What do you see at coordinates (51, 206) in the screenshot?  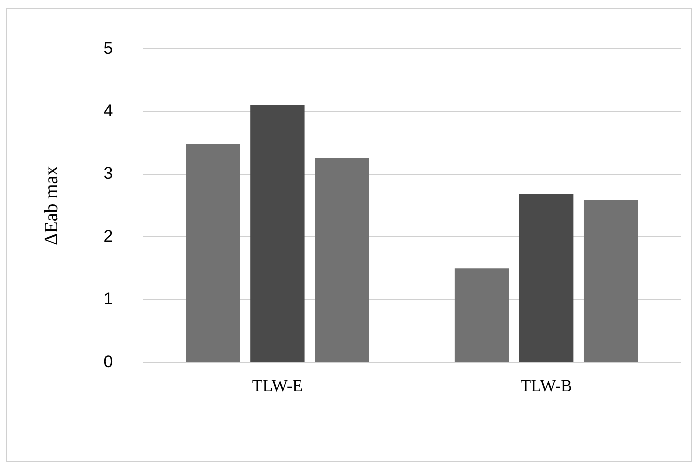 I see `y-axis-title: ΔEab max` at bounding box center [51, 206].